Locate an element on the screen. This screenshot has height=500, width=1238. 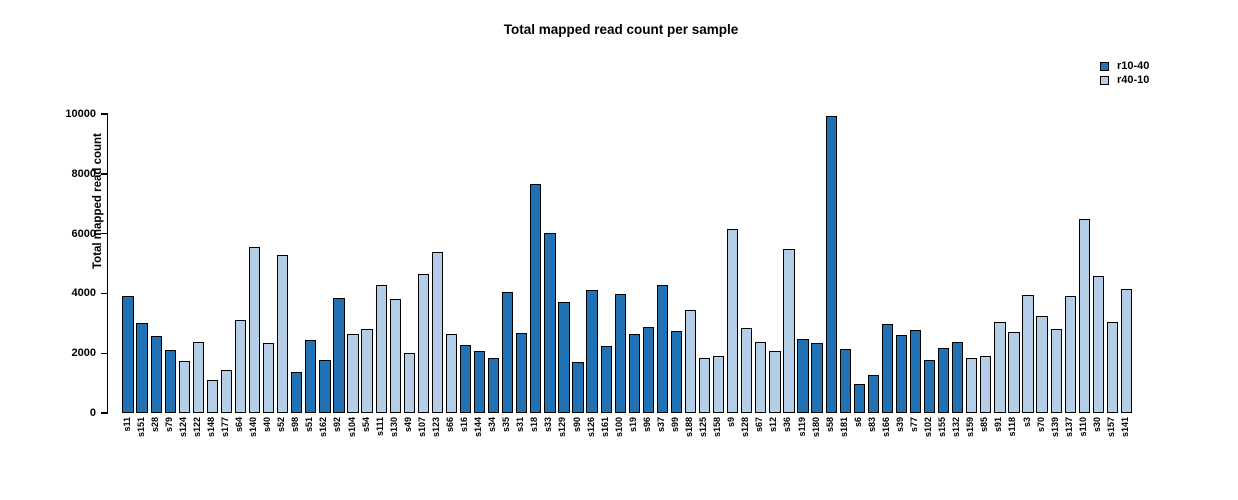
legend-item-r10-40: r10-40 is located at coordinates (1124, 66).